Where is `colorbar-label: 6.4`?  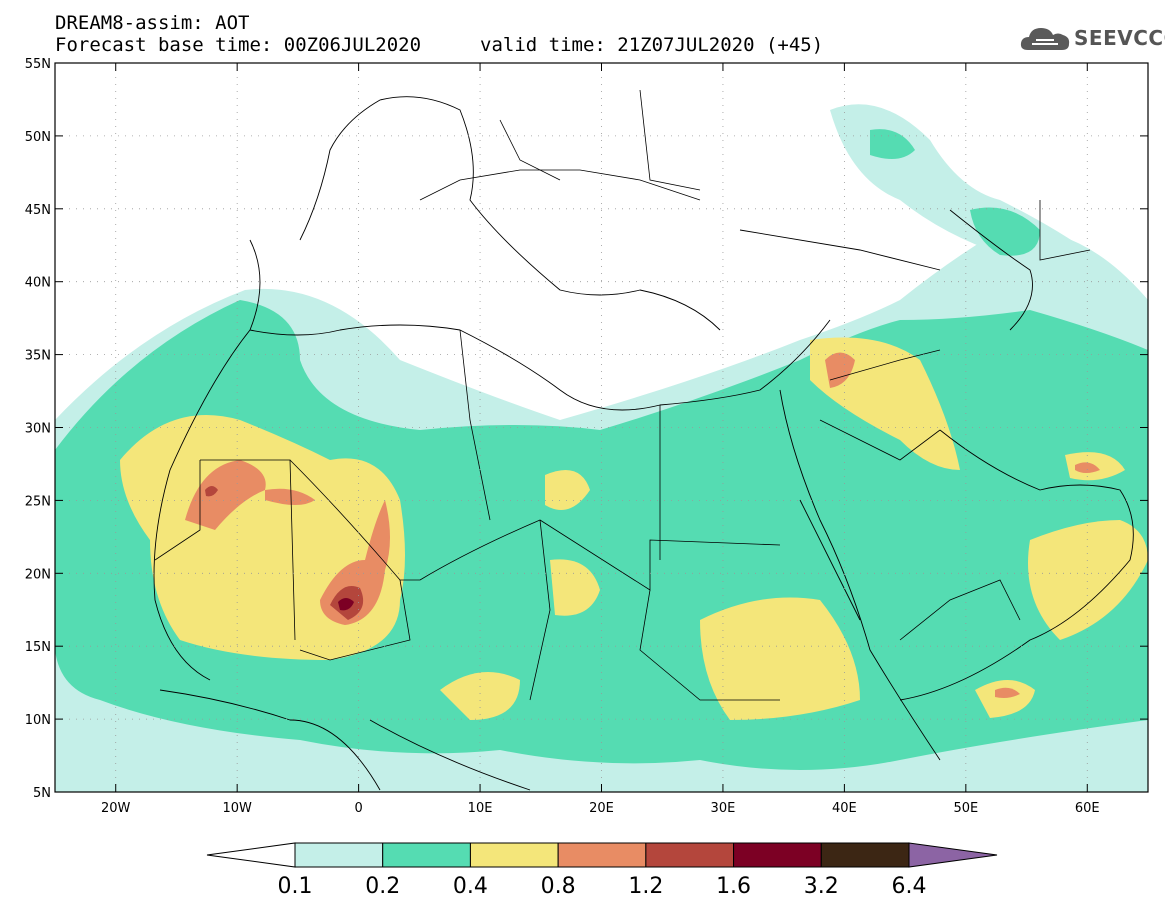
colorbar-label: 6.4 is located at coordinates (909, 886).